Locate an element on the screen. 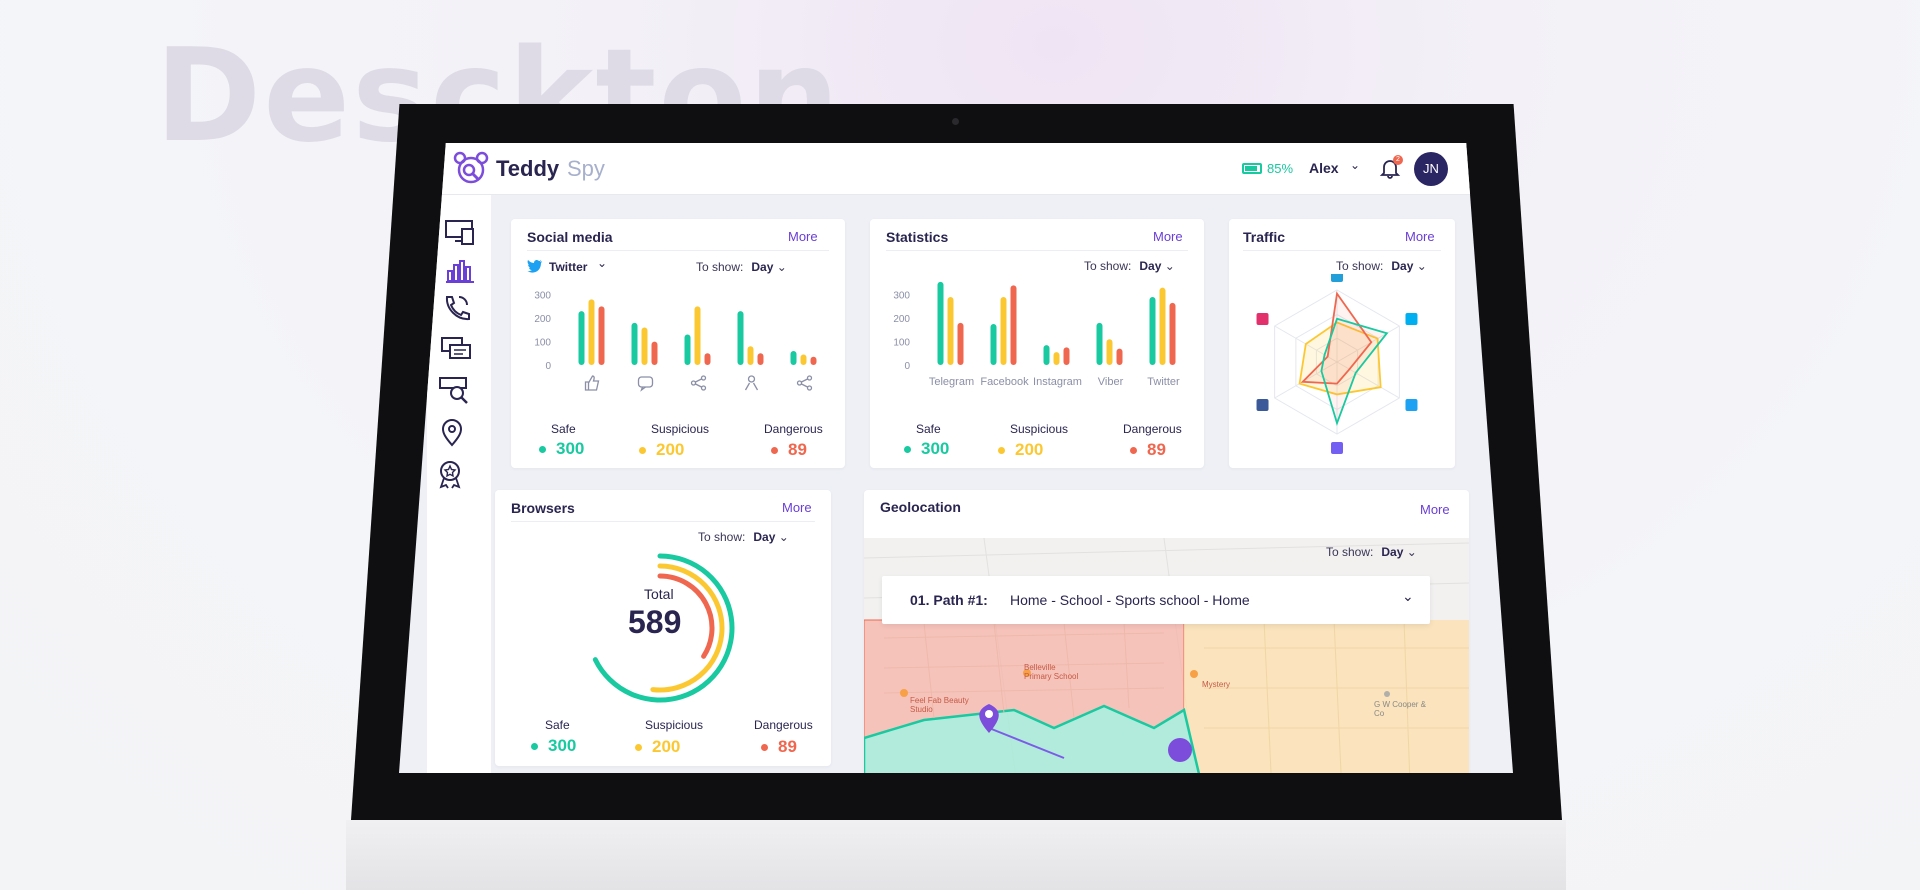 The width and height of the screenshot is (1920, 890). path-label: 01. Path #1: is located at coordinates (949, 600).